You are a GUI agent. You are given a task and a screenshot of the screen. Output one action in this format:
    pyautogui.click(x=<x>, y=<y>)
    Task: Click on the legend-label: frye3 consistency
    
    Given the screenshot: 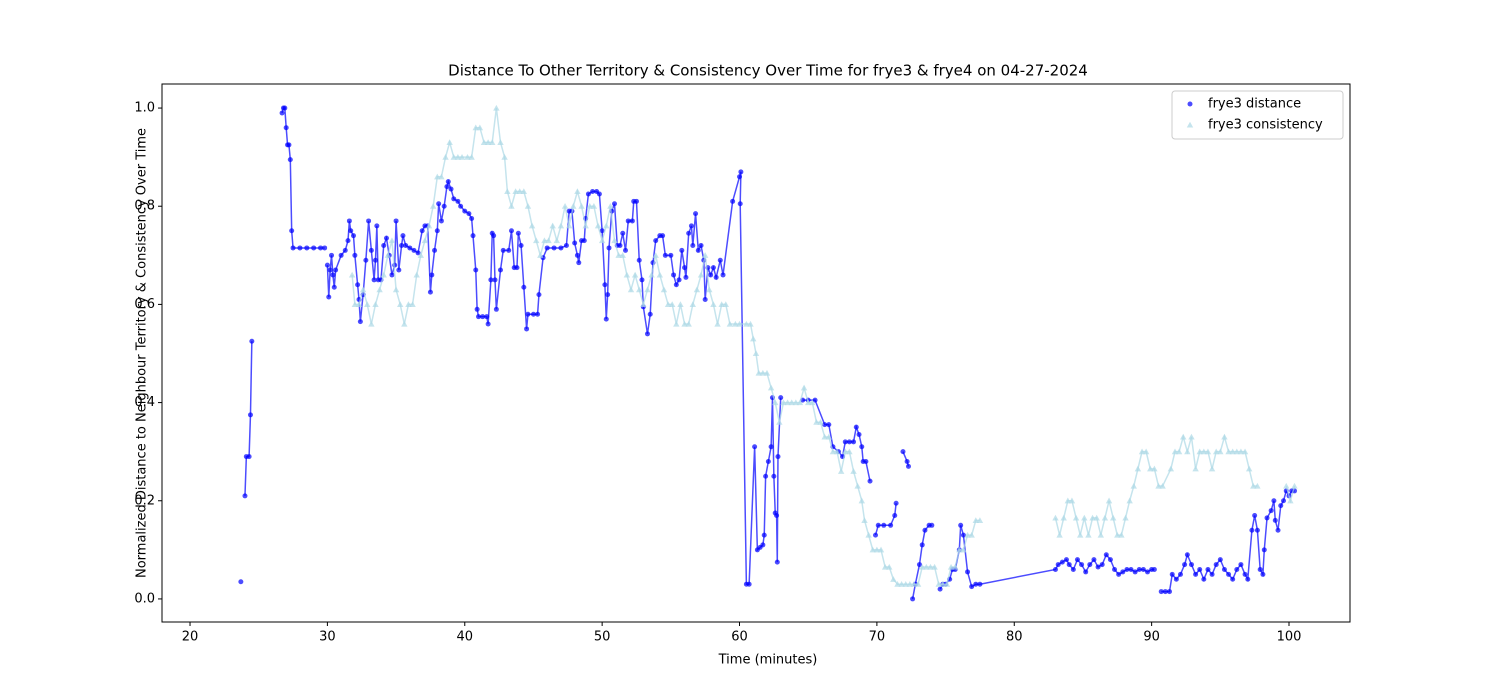 What is the action you would take?
    pyautogui.click(x=1265, y=125)
    